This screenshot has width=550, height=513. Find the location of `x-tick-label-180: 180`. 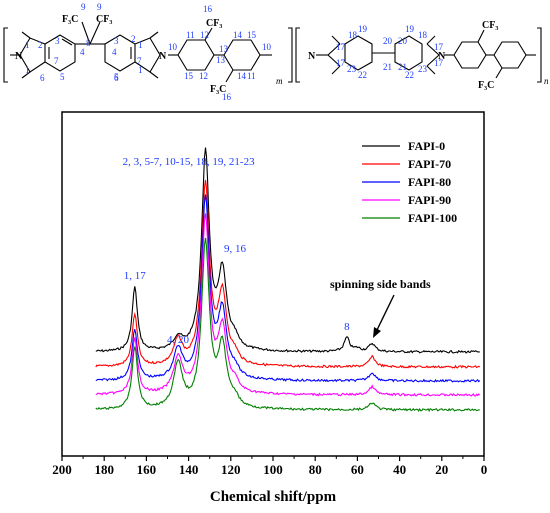

x-tick-label-180: 180 is located at coordinates (104, 469).